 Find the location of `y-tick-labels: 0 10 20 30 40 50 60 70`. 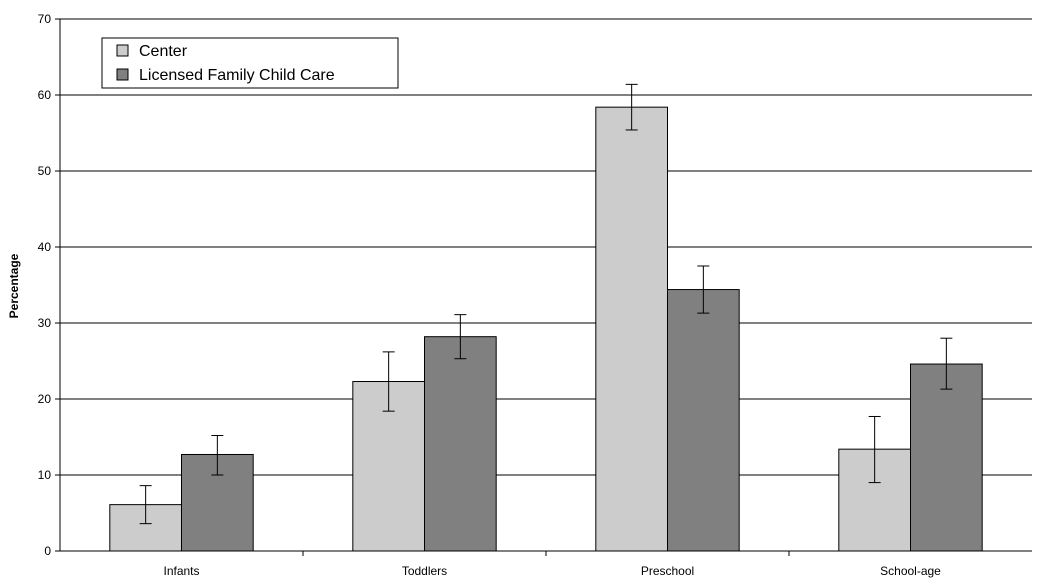

y-tick-labels: 0 10 20 30 40 50 60 70 is located at coordinates (45, 285).